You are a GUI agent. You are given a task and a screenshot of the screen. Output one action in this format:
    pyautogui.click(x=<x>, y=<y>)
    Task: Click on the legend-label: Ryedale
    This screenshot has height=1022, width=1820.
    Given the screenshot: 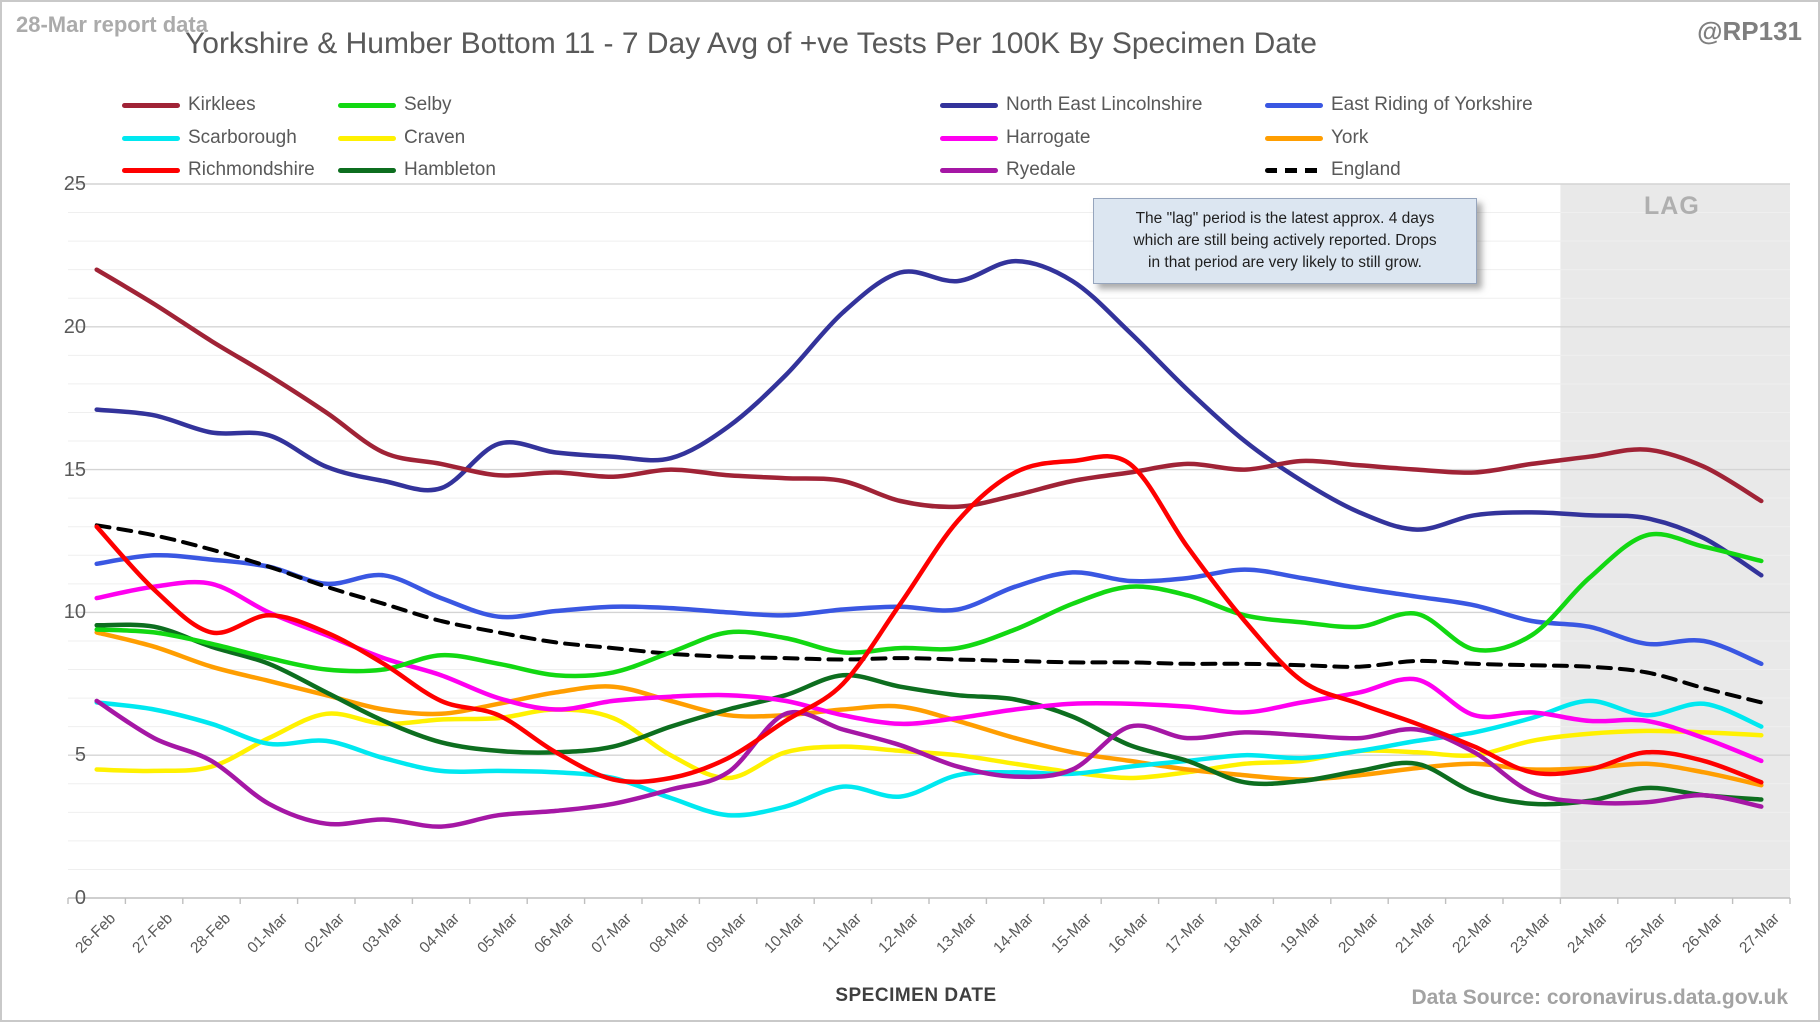 What is the action you would take?
    pyautogui.click(x=1041, y=169)
    